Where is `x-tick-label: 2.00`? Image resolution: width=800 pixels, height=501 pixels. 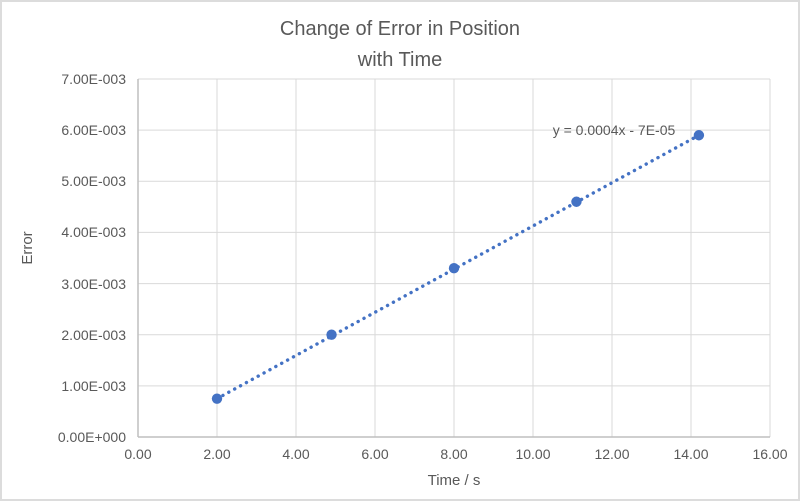 x-tick-label: 2.00 is located at coordinates (217, 454).